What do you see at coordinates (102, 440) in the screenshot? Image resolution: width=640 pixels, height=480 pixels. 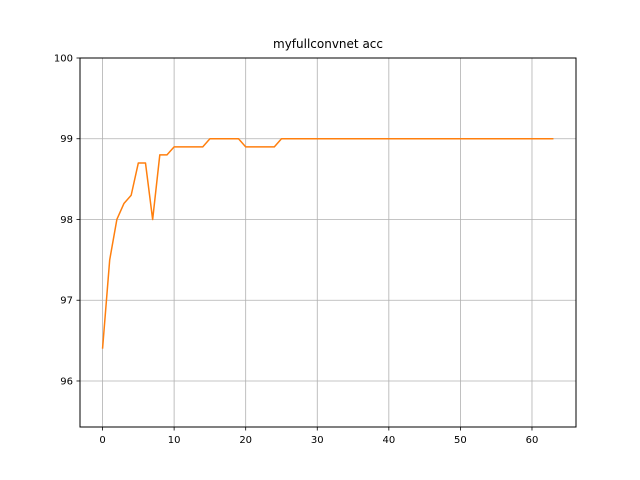 I see `x-tick-label: 0` at bounding box center [102, 440].